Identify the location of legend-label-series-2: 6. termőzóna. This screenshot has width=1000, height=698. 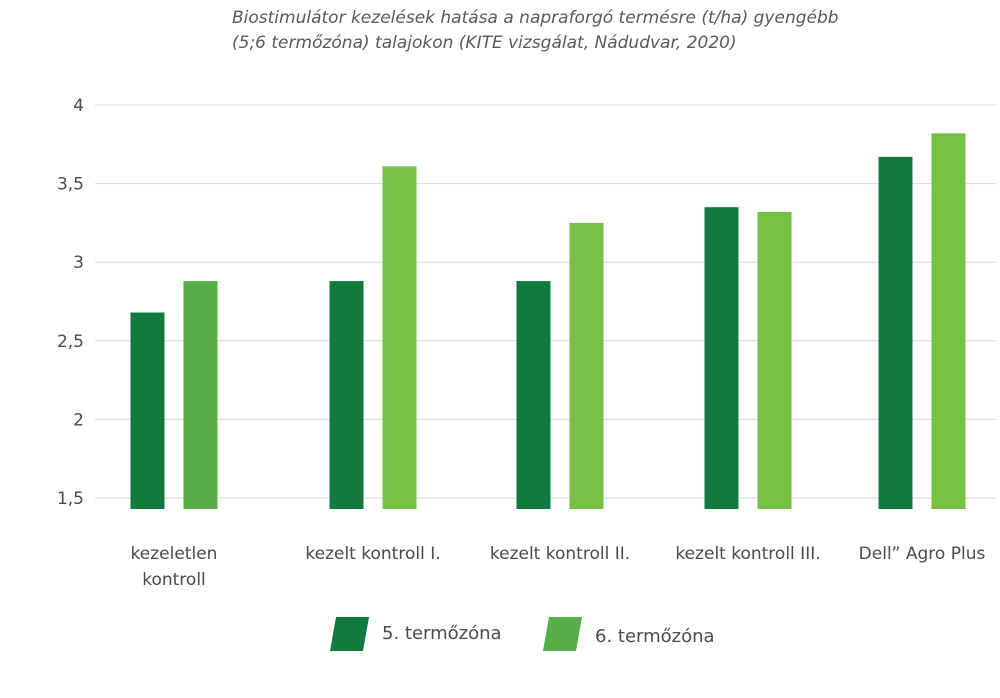
(655, 636).